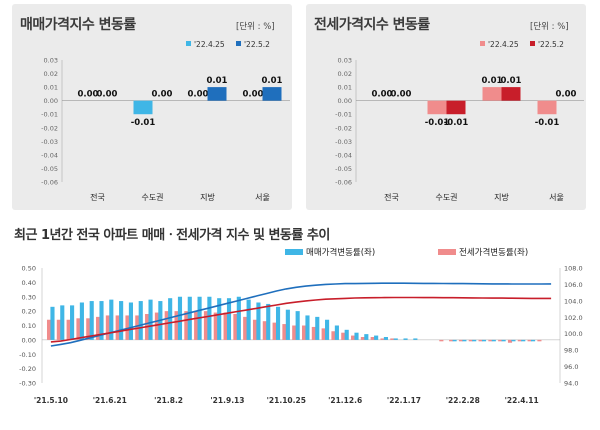  What do you see at coordinates (168, 400) in the screenshot?
I see `x-tick-label-2: '21.8.2` at bounding box center [168, 400].